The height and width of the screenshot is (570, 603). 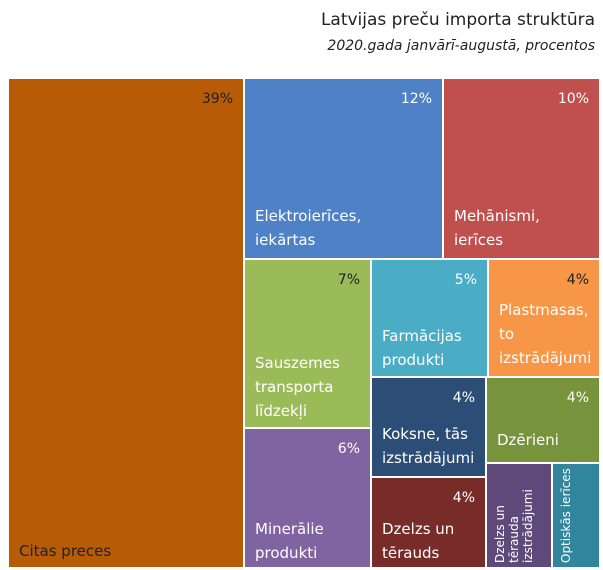 What do you see at coordinates (217, 99) in the screenshot?
I see `value-label: 39%` at bounding box center [217, 99].